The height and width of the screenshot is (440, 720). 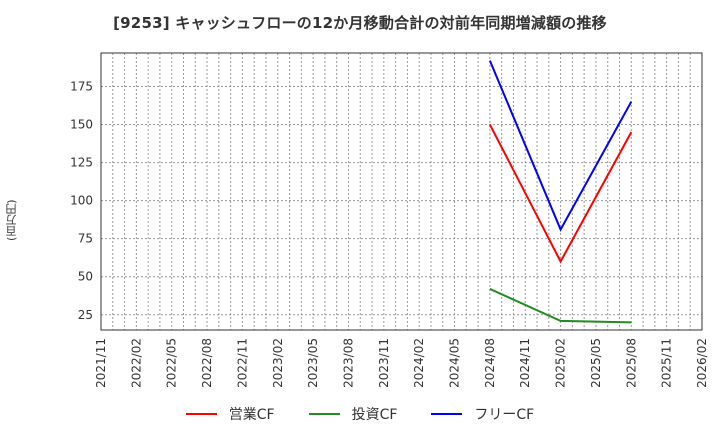 I want to click on x-tick-label: 2023/08, so click(x=348, y=363).